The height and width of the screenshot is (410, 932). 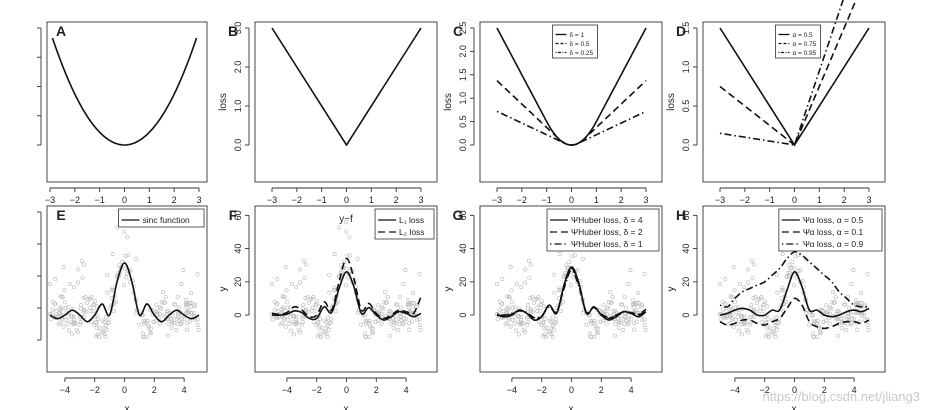 I want to click on y-tick-label: 1.5, so click(x=463, y=75).